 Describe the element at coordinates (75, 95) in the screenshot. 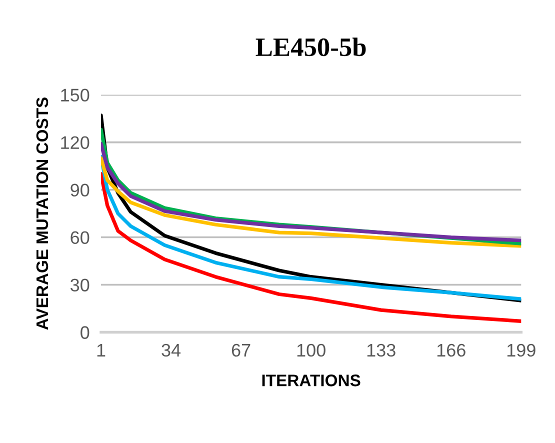

I see `y-tick-label: 150` at that location.